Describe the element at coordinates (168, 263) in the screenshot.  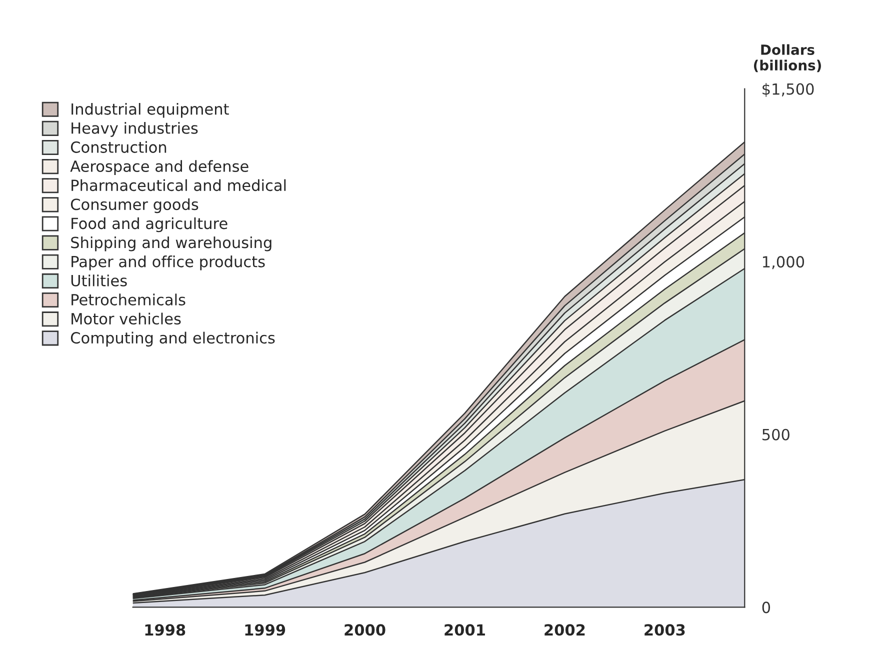
I see `legend-label: Paper and office products` at that location.